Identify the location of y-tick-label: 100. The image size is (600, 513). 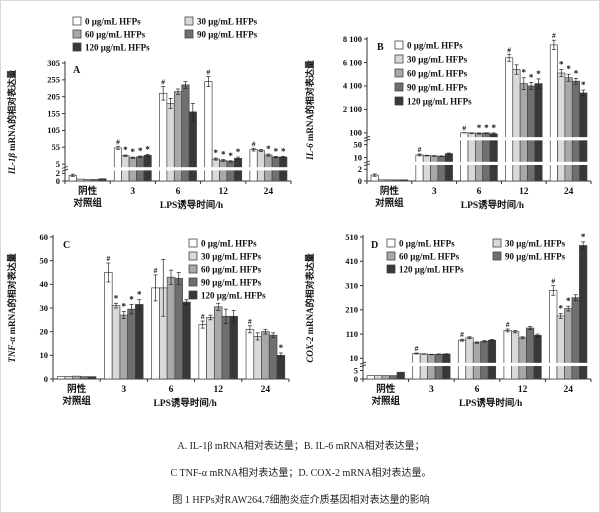
(355, 133).